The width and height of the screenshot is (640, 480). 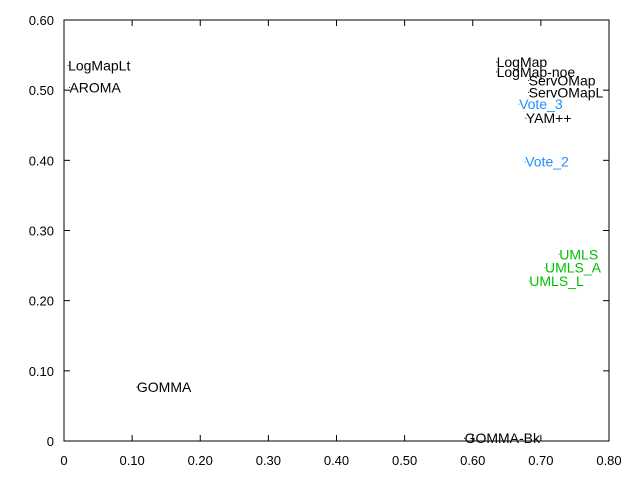 I want to click on x-tick-label: 0.10, so click(x=131, y=460).